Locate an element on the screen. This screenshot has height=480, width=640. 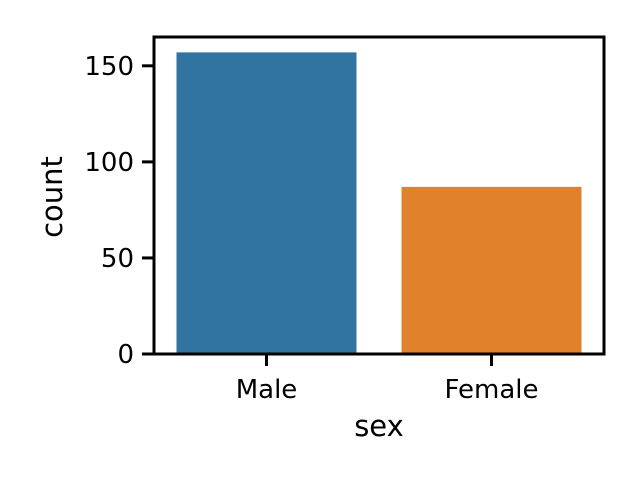
y-axis-label: count is located at coordinates (52, 197).